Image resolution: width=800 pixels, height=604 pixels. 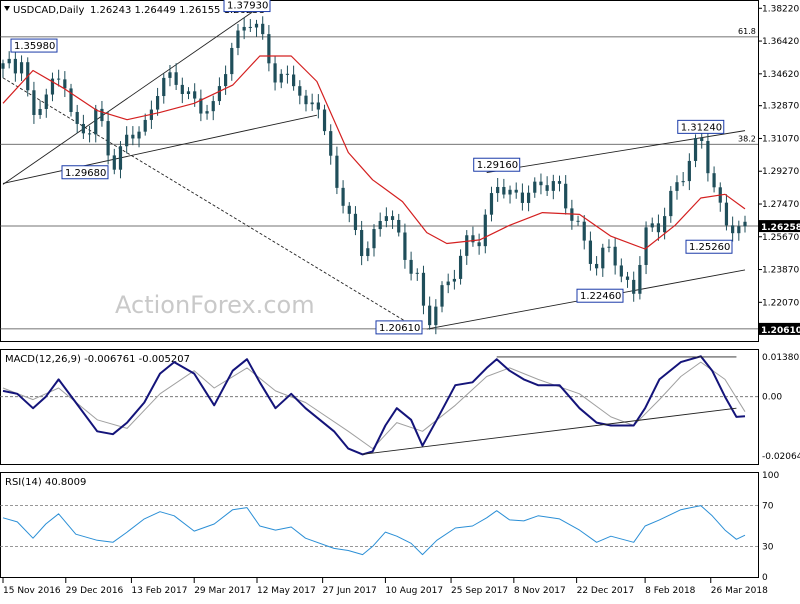 I want to click on ohlc-values: 1.26243 1.26449 1.26155 1.26258, so click(x=177, y=10).